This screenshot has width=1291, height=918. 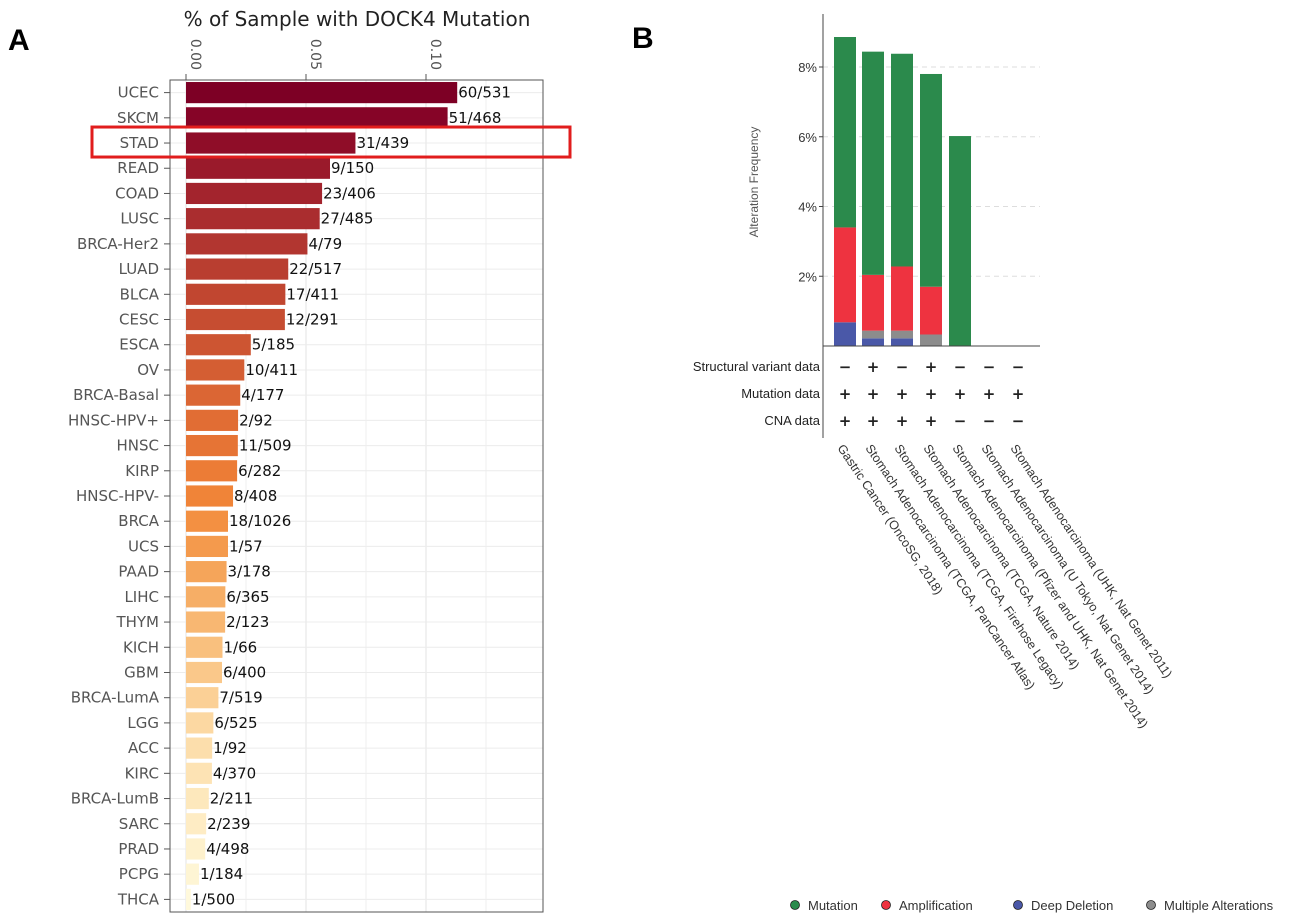 What do you see at coordinates (188, 899) in the screenshot?
I see `bar-THCA` at bounding box center [188, 899].